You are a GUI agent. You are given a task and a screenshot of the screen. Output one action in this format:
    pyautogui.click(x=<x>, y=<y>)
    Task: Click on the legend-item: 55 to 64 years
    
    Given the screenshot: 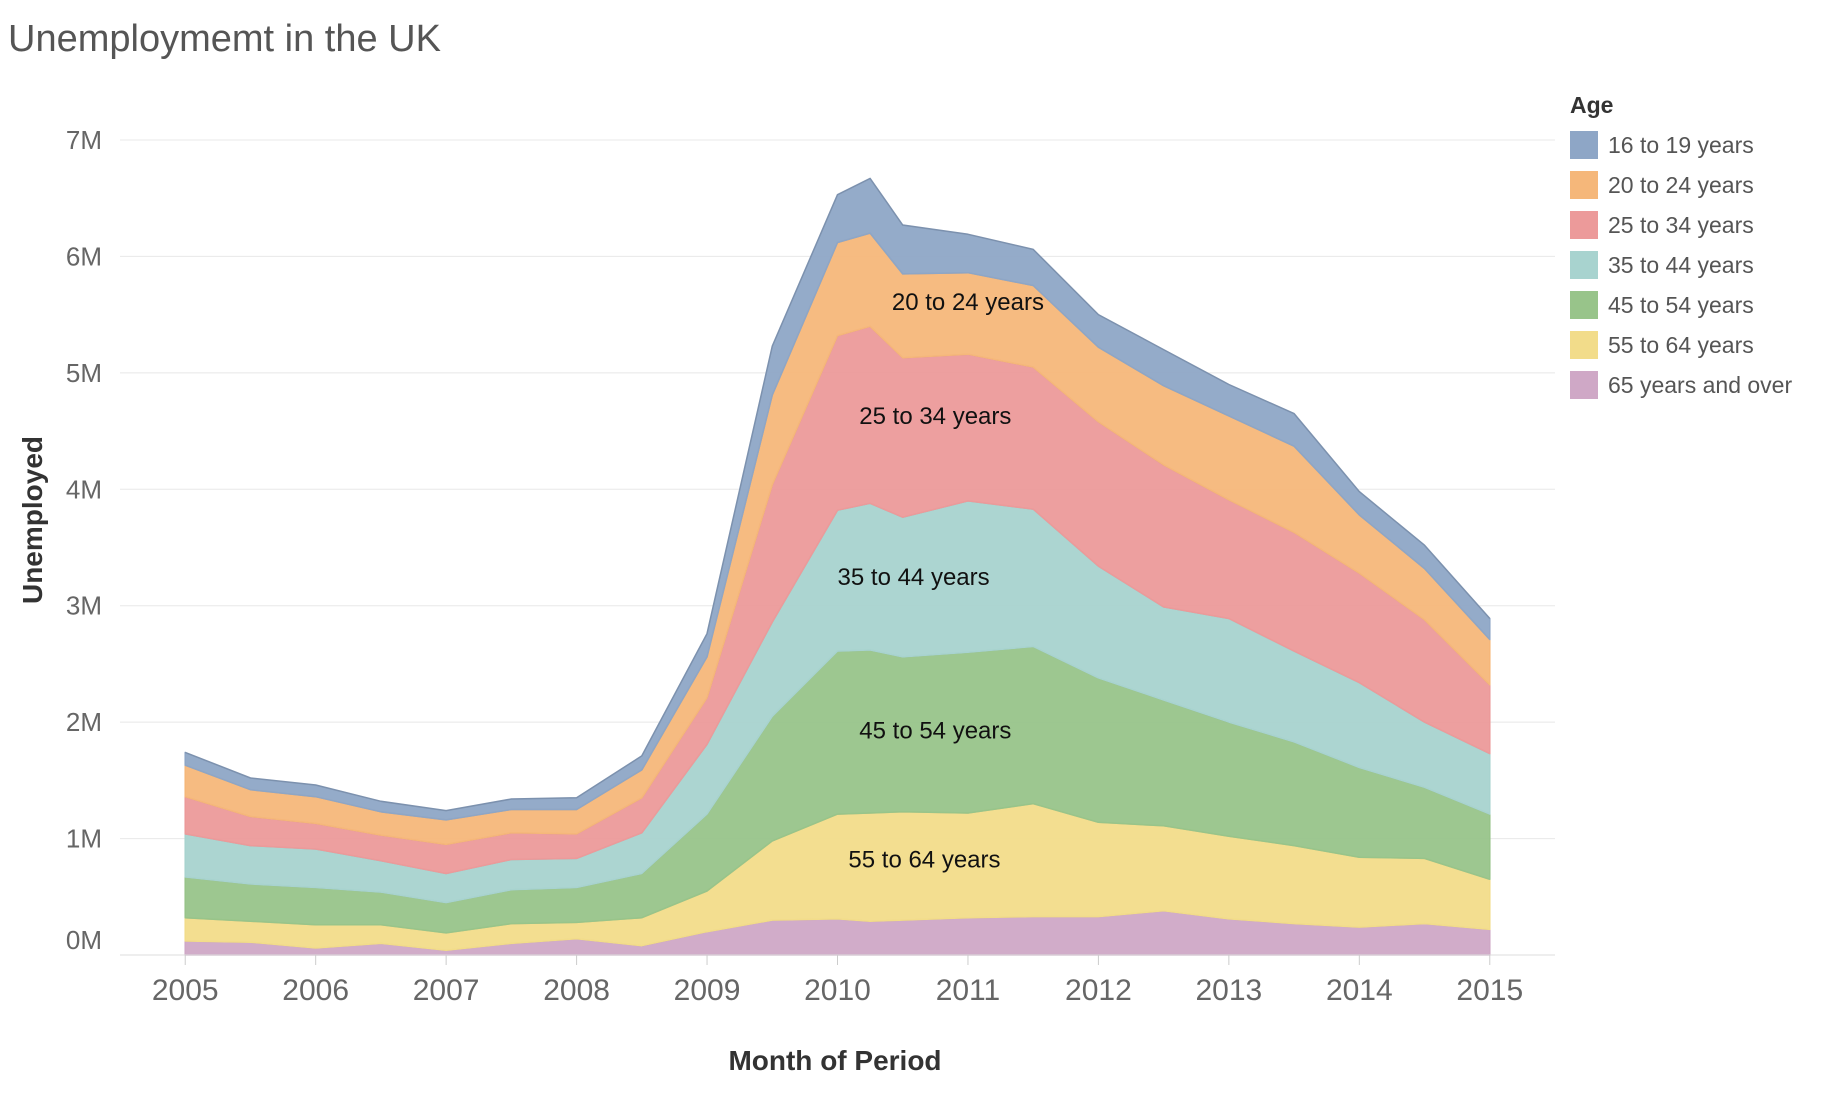 What is the action you would take?
    pyautogui.click(x=1681, y=345)
    